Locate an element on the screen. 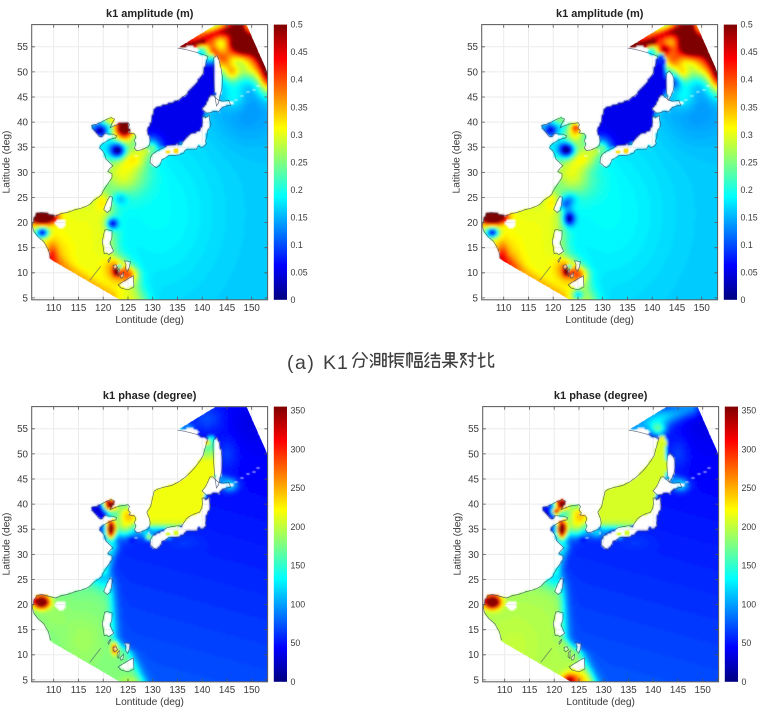 The width and height of the screenshot is (765, 714). svg-text: 55 is located at coordinates (22, 47).